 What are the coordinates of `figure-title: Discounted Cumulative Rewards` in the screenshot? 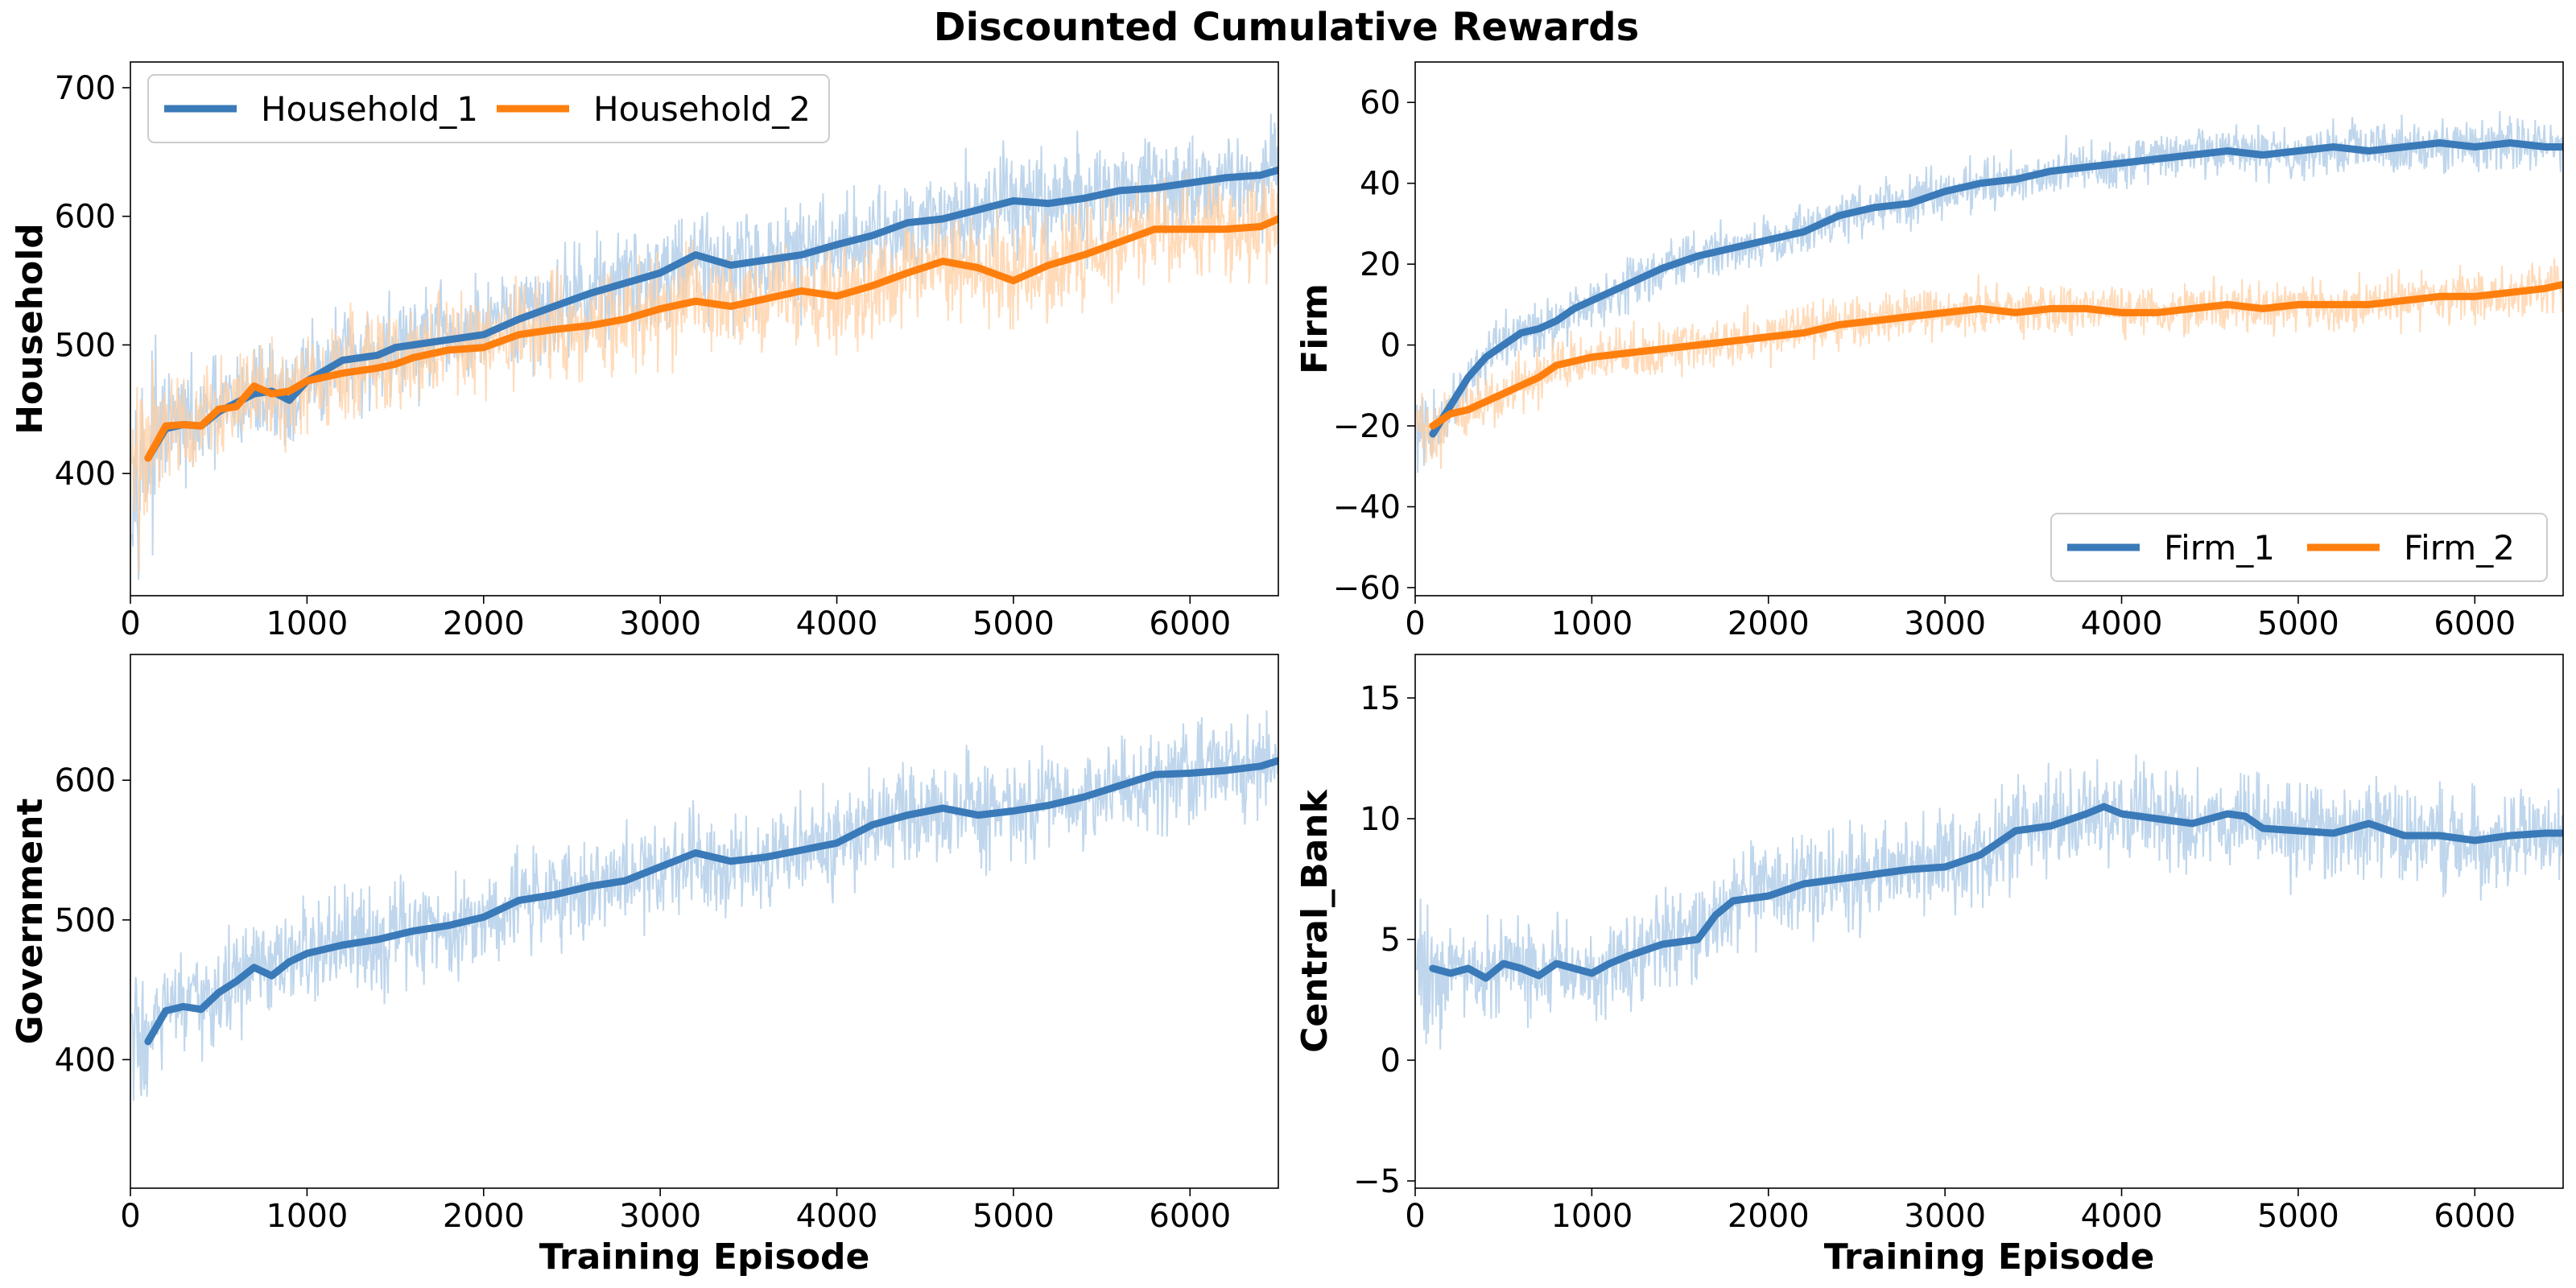 It's located at (1286, 27).